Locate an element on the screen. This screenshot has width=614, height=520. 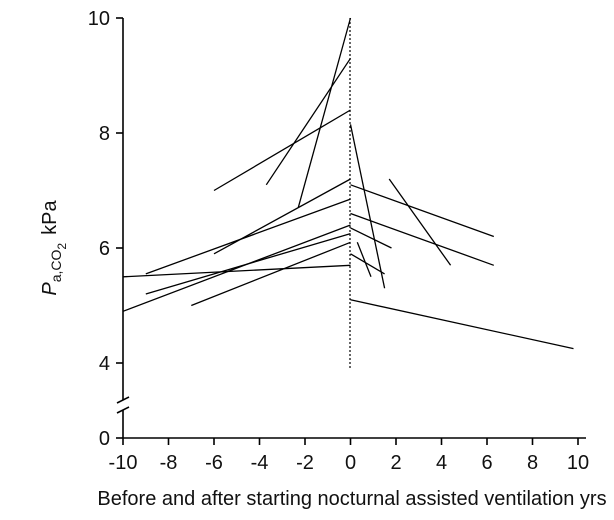
y-tick-label: 10 is located at coordinates (99, 19).